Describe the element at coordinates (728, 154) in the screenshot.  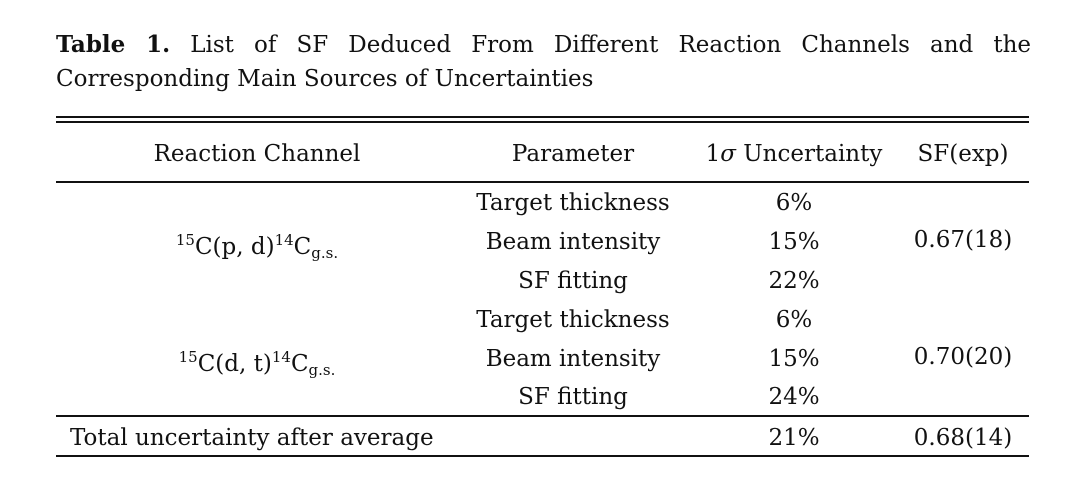
I see `sigma-symbol: σ` at that location.